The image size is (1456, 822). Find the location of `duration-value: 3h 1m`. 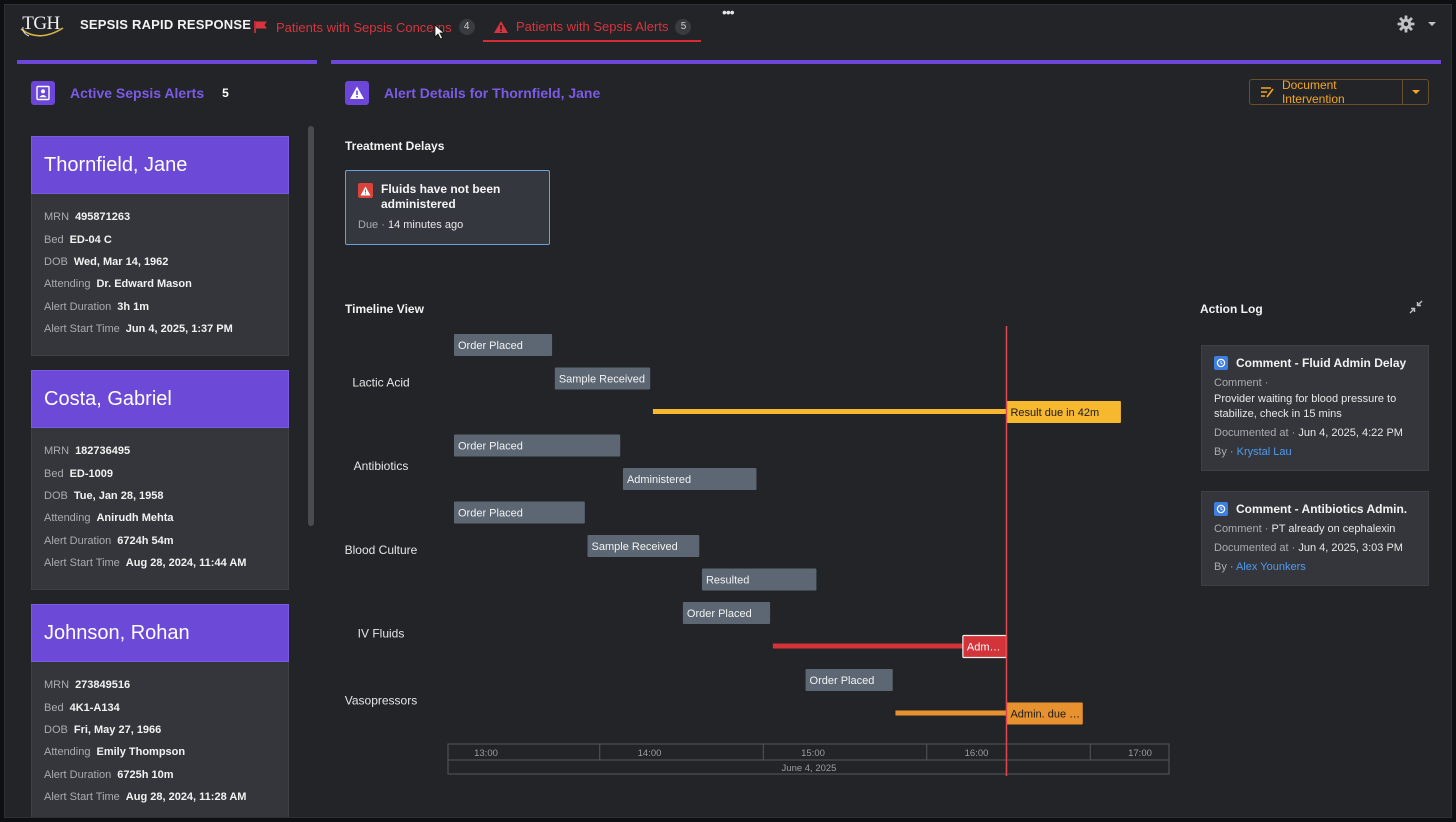

duration-value: 3h 1m is located at coordinates (133, 306).